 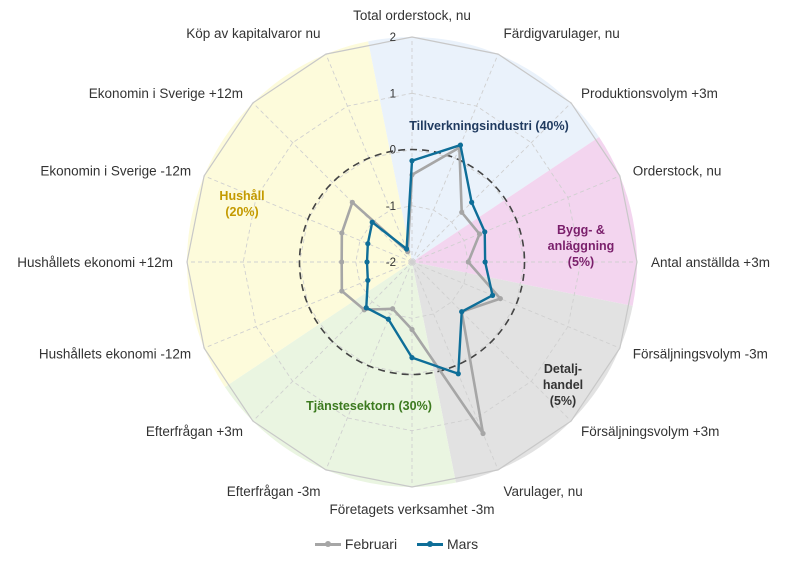 I want to click on legend-item-februari: Februari, so click(x=356, y=544).